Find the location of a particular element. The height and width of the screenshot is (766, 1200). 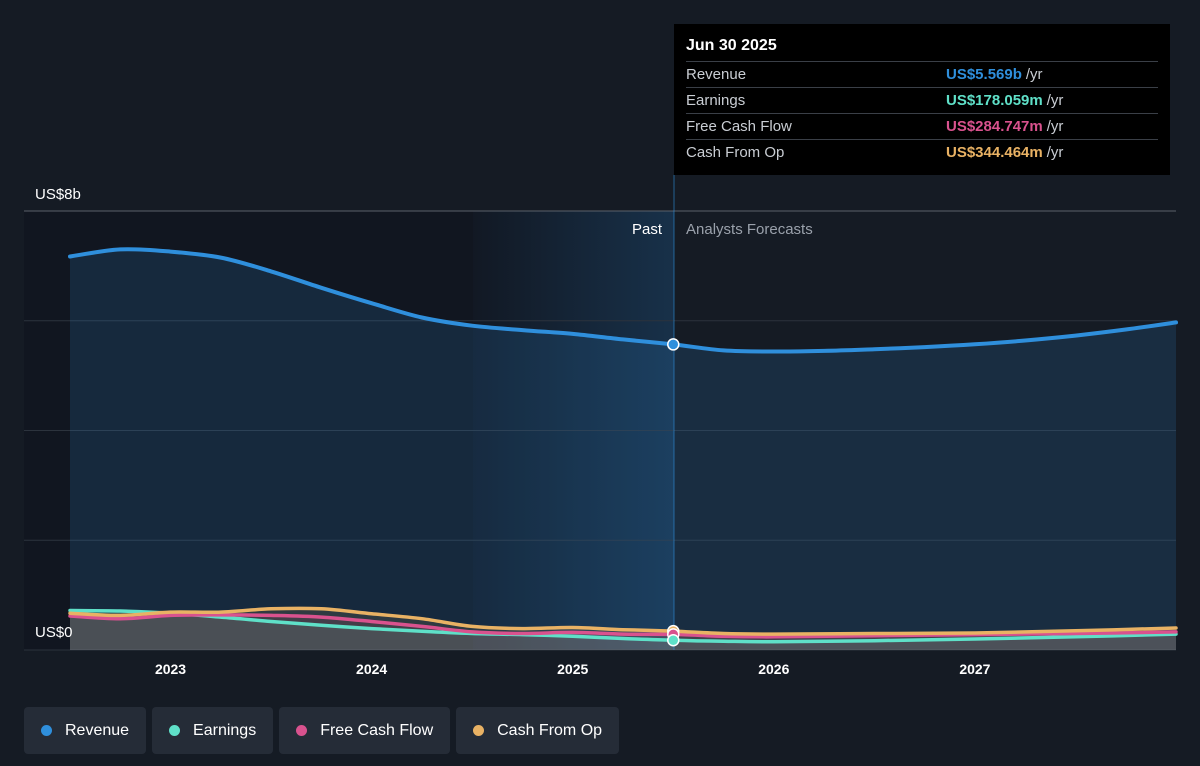

tooltip-row-earnings: Earnings US$178.059m /yr is located at coordinates (922, 100).